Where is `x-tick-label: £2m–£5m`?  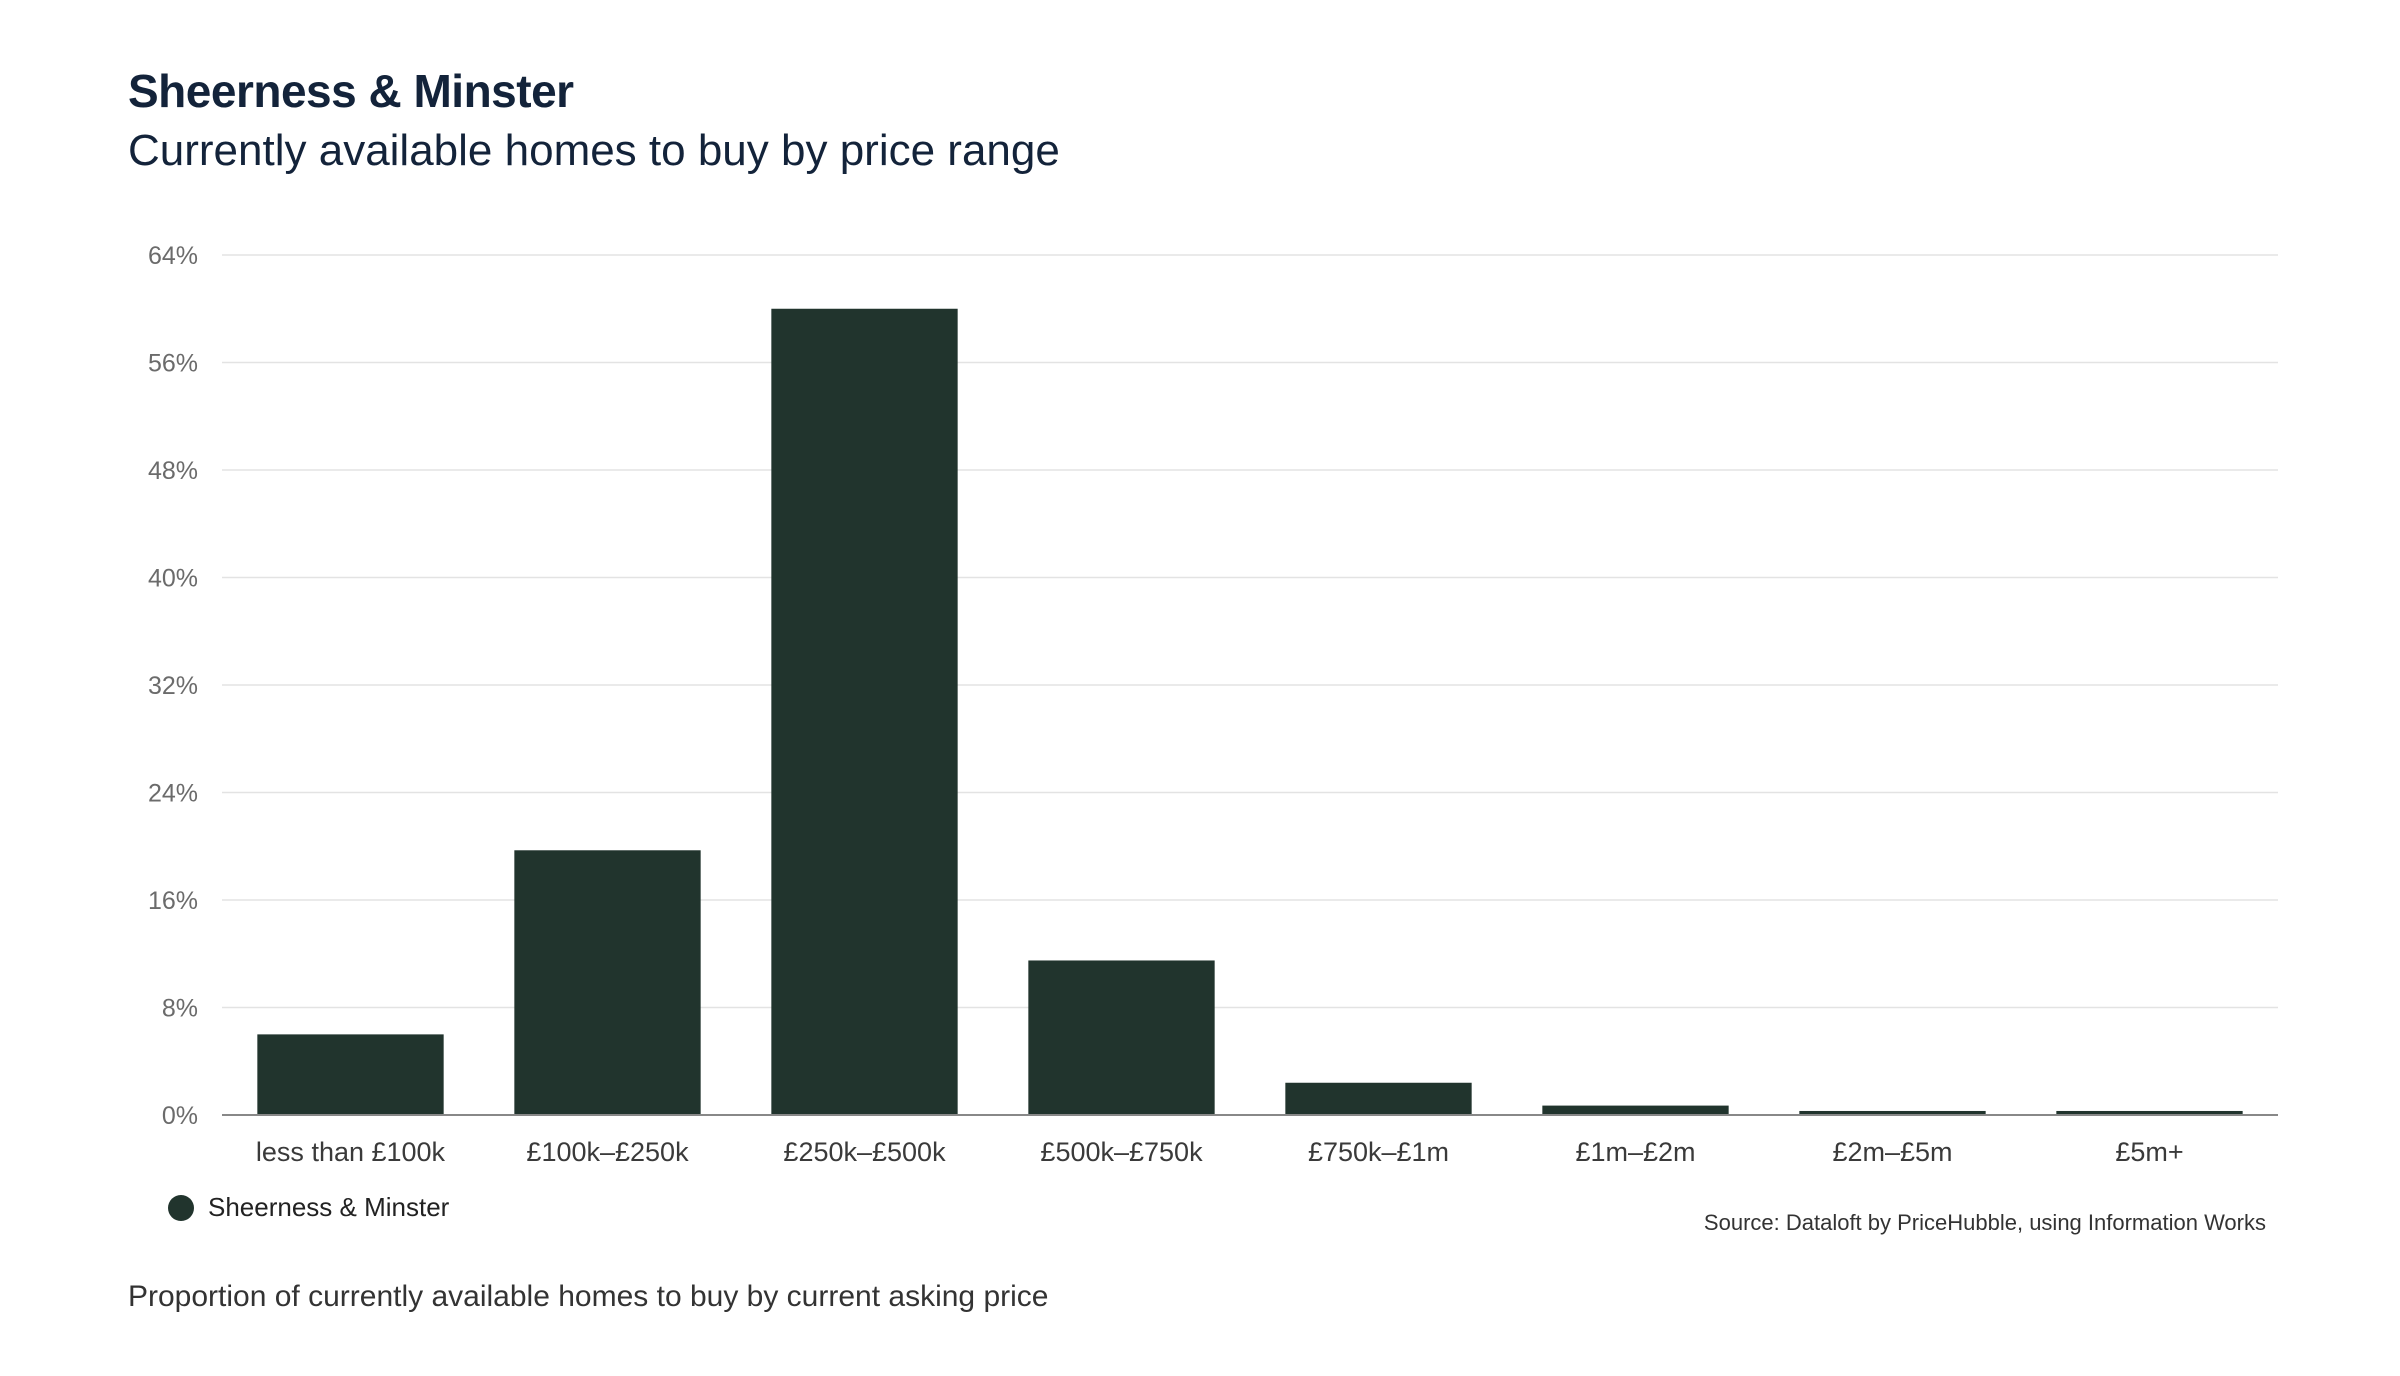
x-tick-label: £2m–£5m is located at coordinates (1892, 1152).